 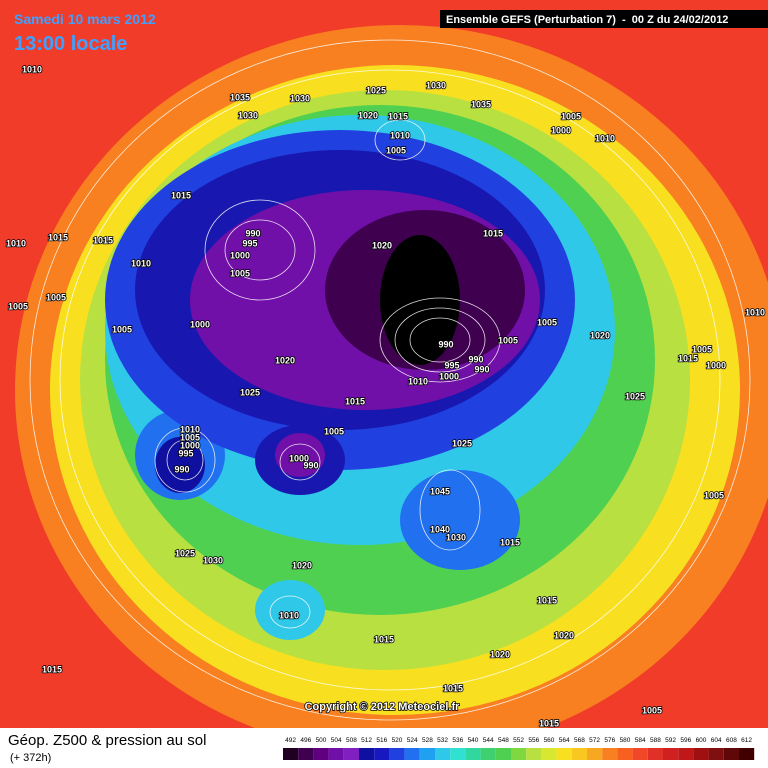 What do you see at coordinates (451, 365) in the screenshot?
I see `isobar-label: 995` at bounding box center [451, 365].